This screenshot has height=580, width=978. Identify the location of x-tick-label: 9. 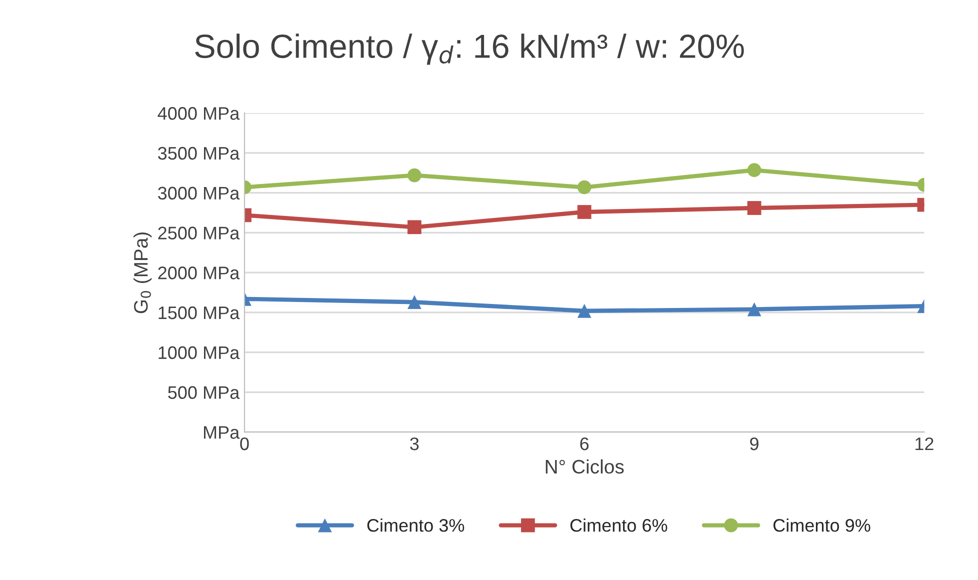
(754, 443).